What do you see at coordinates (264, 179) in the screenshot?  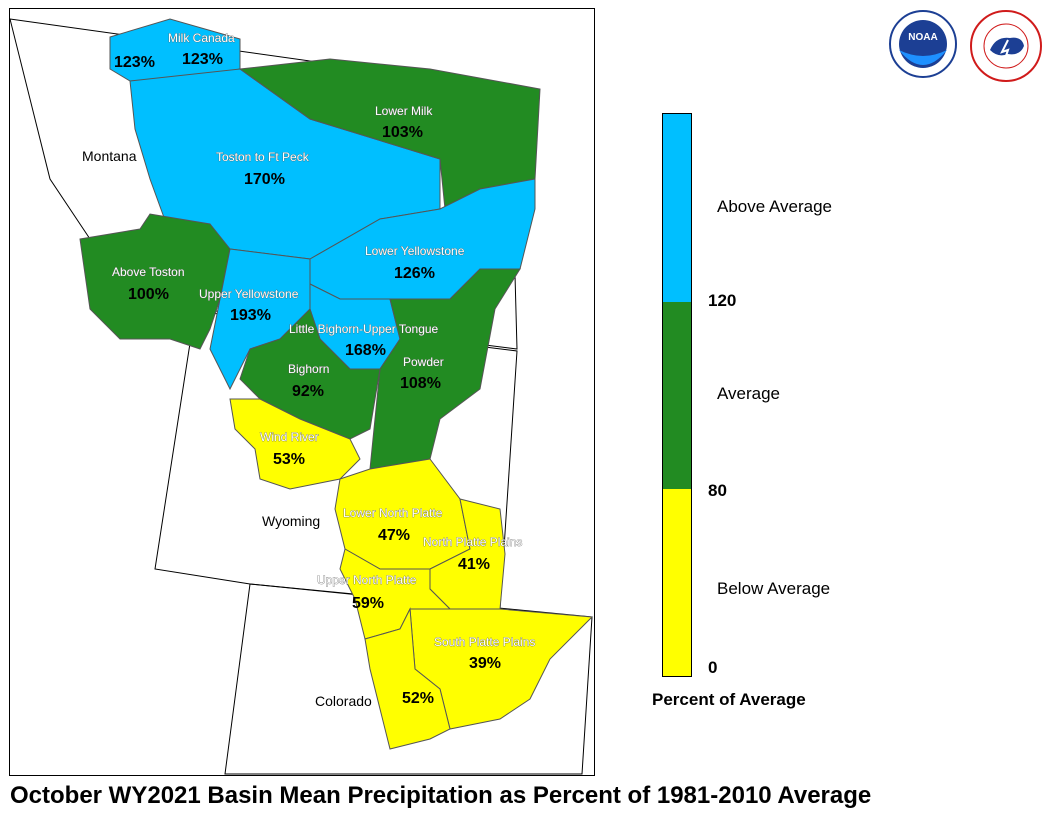 I see `basin-pct-toston-to-ft-peck: 170%` at bounding box center [264, 179].